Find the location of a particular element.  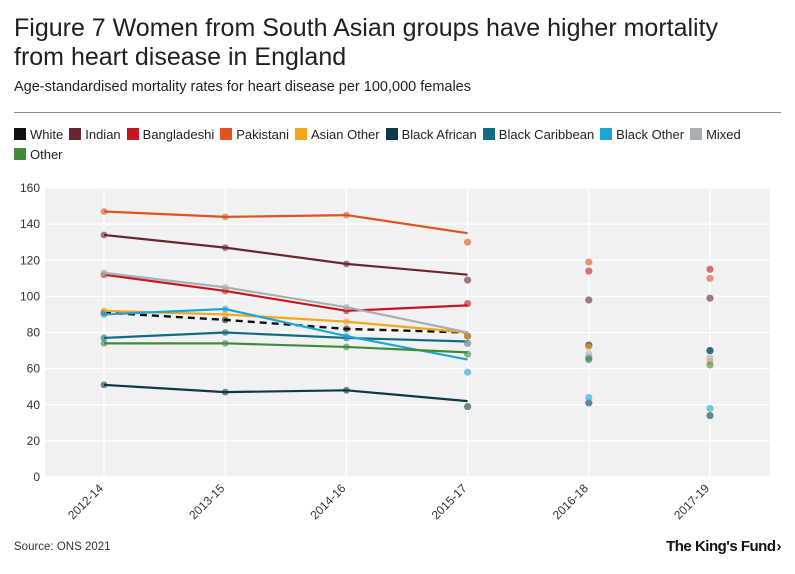

legend-item-other: Other is located at coordinates (38, 154).